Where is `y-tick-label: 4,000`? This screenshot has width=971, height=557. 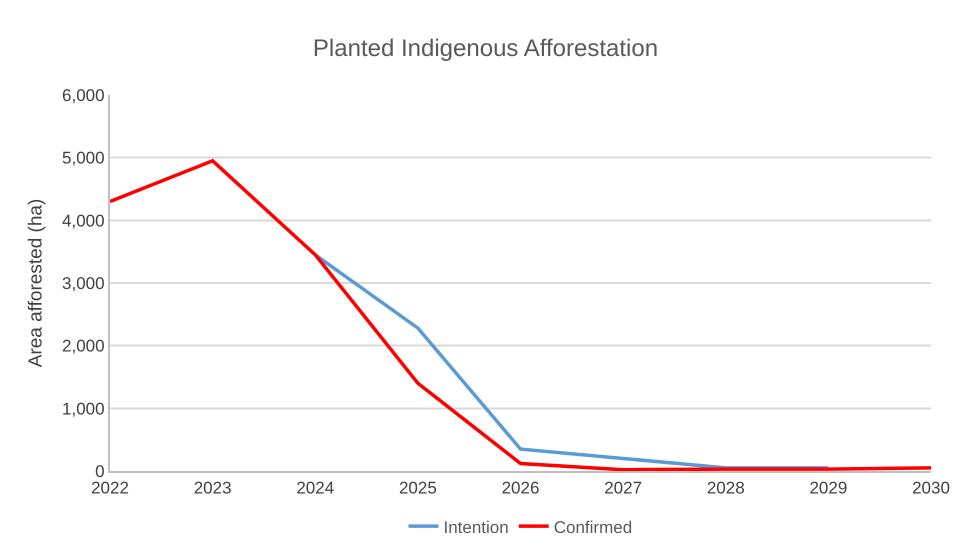 y-tick-label: 4,000 is located at coordinates (83, 220).